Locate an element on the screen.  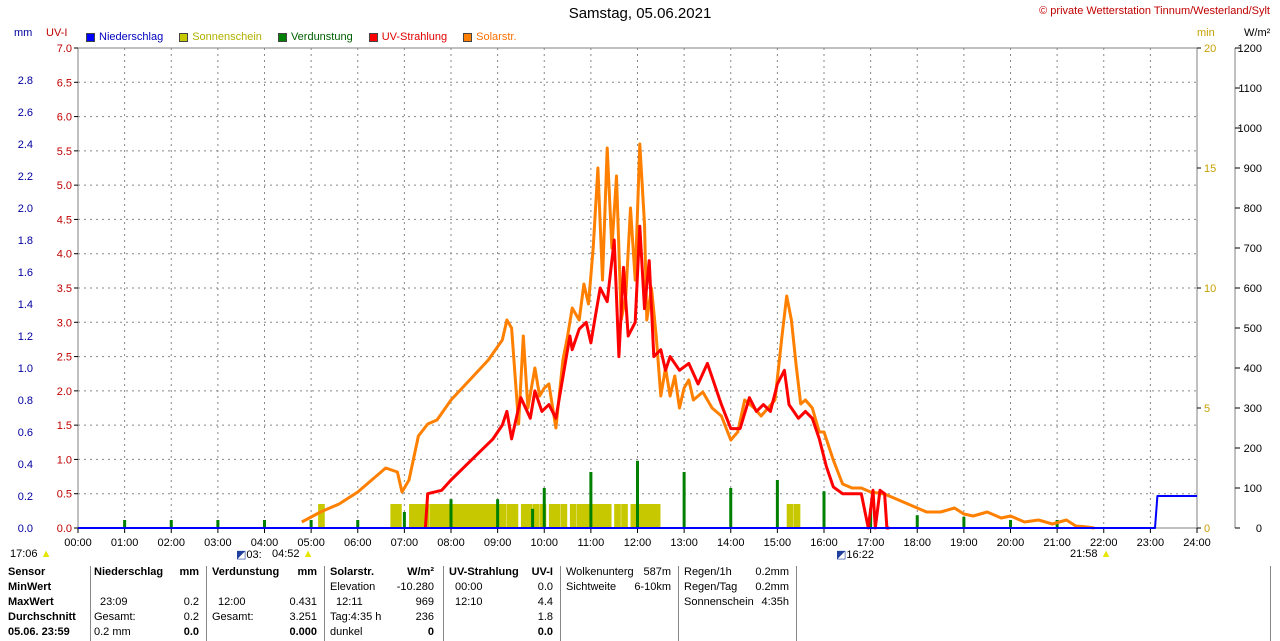
uvi-tick-label: 7.0 is located at coordinates (64, 49).